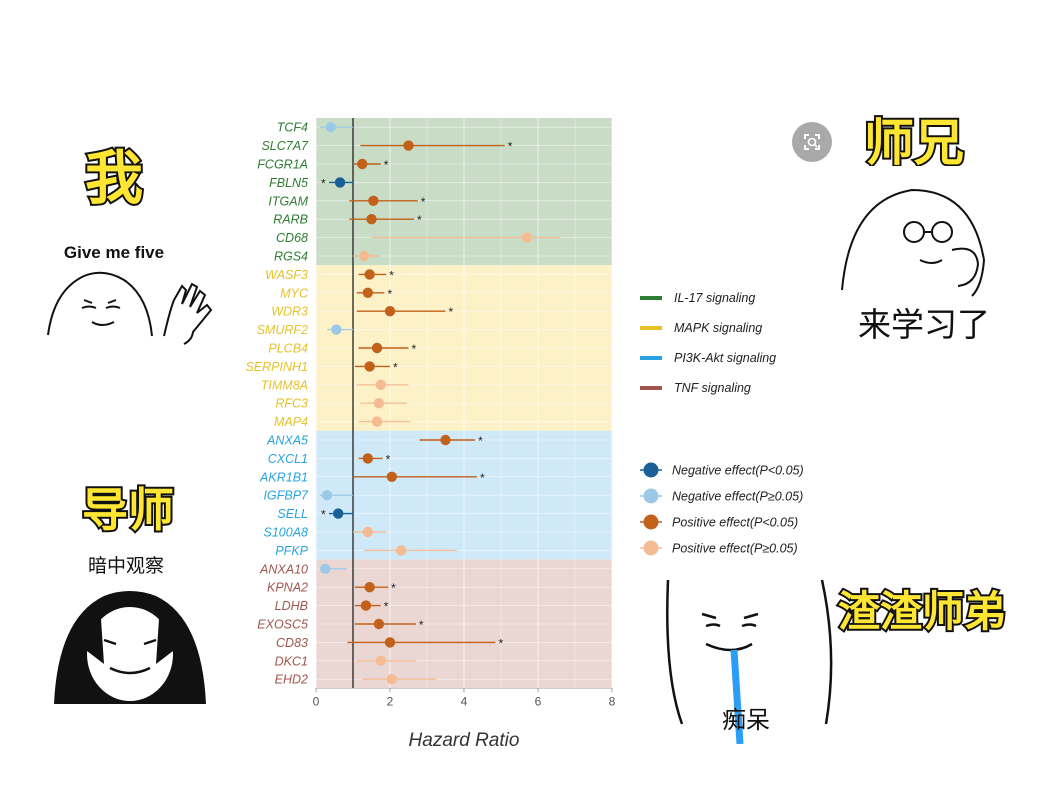  Describe the element at coordinates (538, 701) in the screenshot. I see `x-tick-label: 6` at that location.